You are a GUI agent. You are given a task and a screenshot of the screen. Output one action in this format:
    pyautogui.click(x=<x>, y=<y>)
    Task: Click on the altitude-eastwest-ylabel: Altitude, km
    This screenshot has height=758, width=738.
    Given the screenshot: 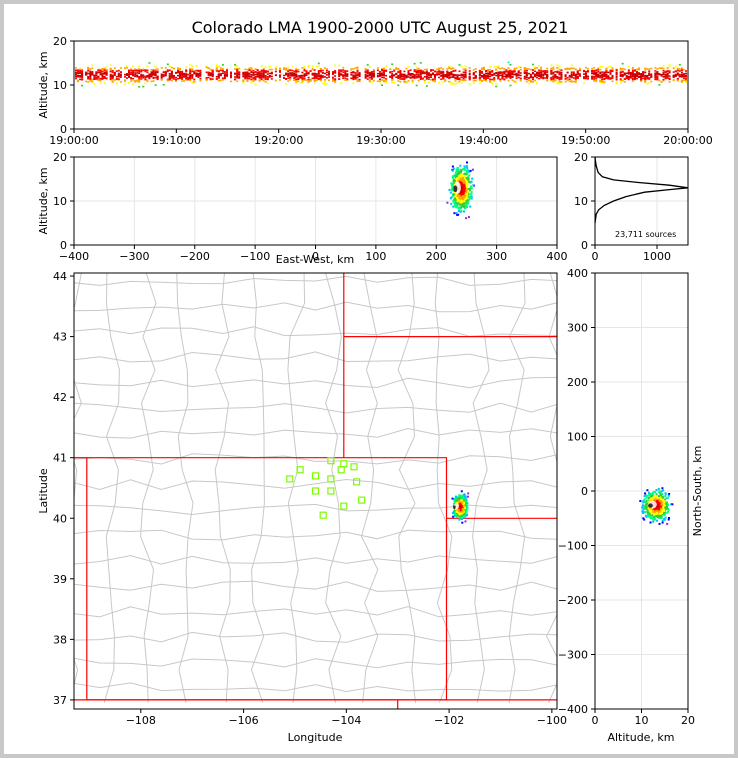 What is the action you would take?
    pyautogui.click(x=43, y=200)
    